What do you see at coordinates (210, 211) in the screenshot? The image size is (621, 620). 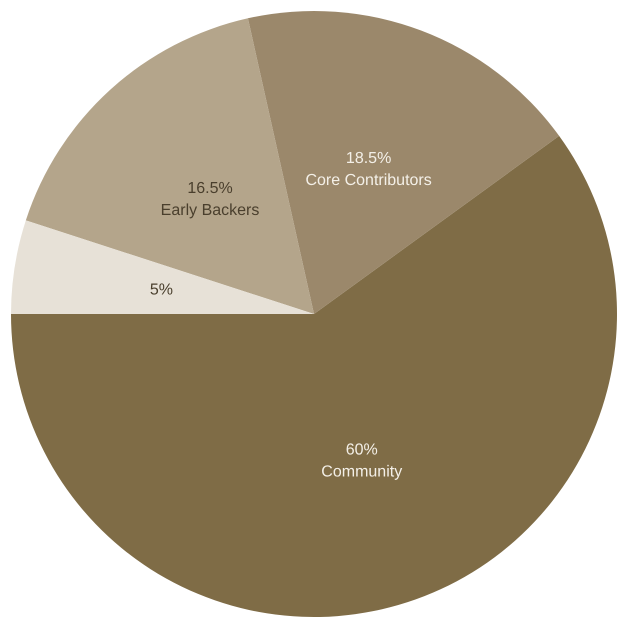 I see `slice-label: Early Backers` at bounding box center [210, 211].